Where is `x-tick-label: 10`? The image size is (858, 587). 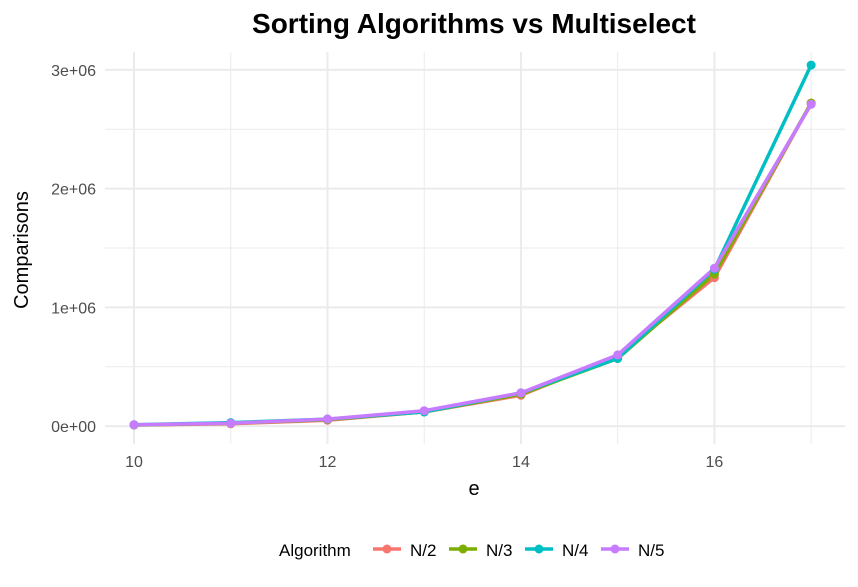 x-tick-label: 10 is located at coordinates (134, 462).